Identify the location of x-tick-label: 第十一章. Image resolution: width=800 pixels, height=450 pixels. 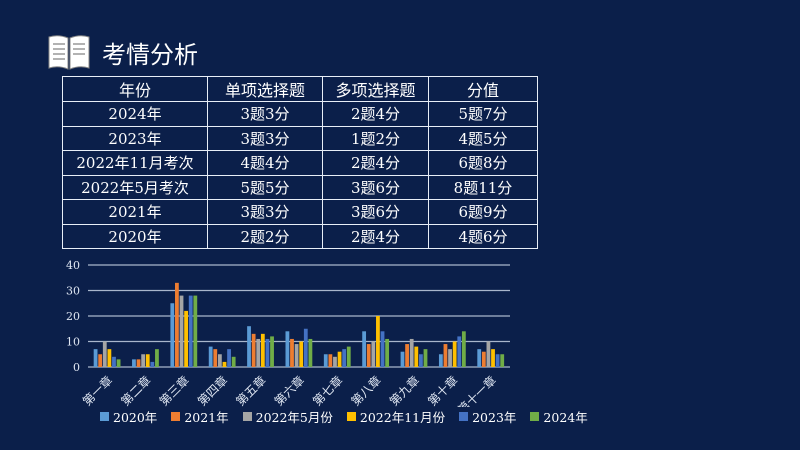
(476, 390).